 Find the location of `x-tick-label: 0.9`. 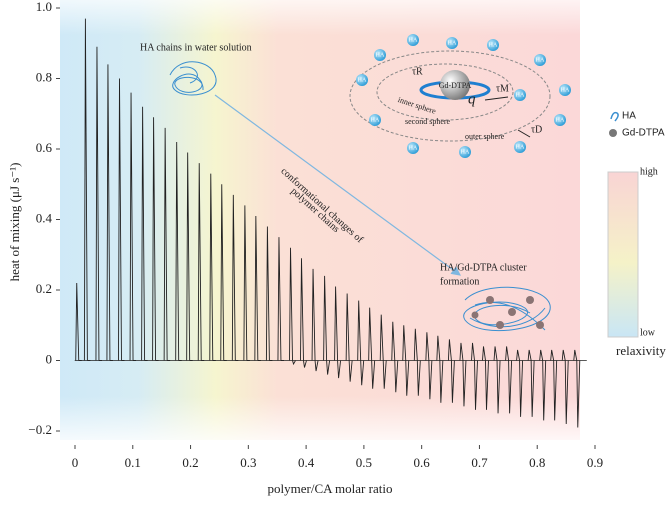

x-tick-label: 0.9 is located at coordinates (595, 462).